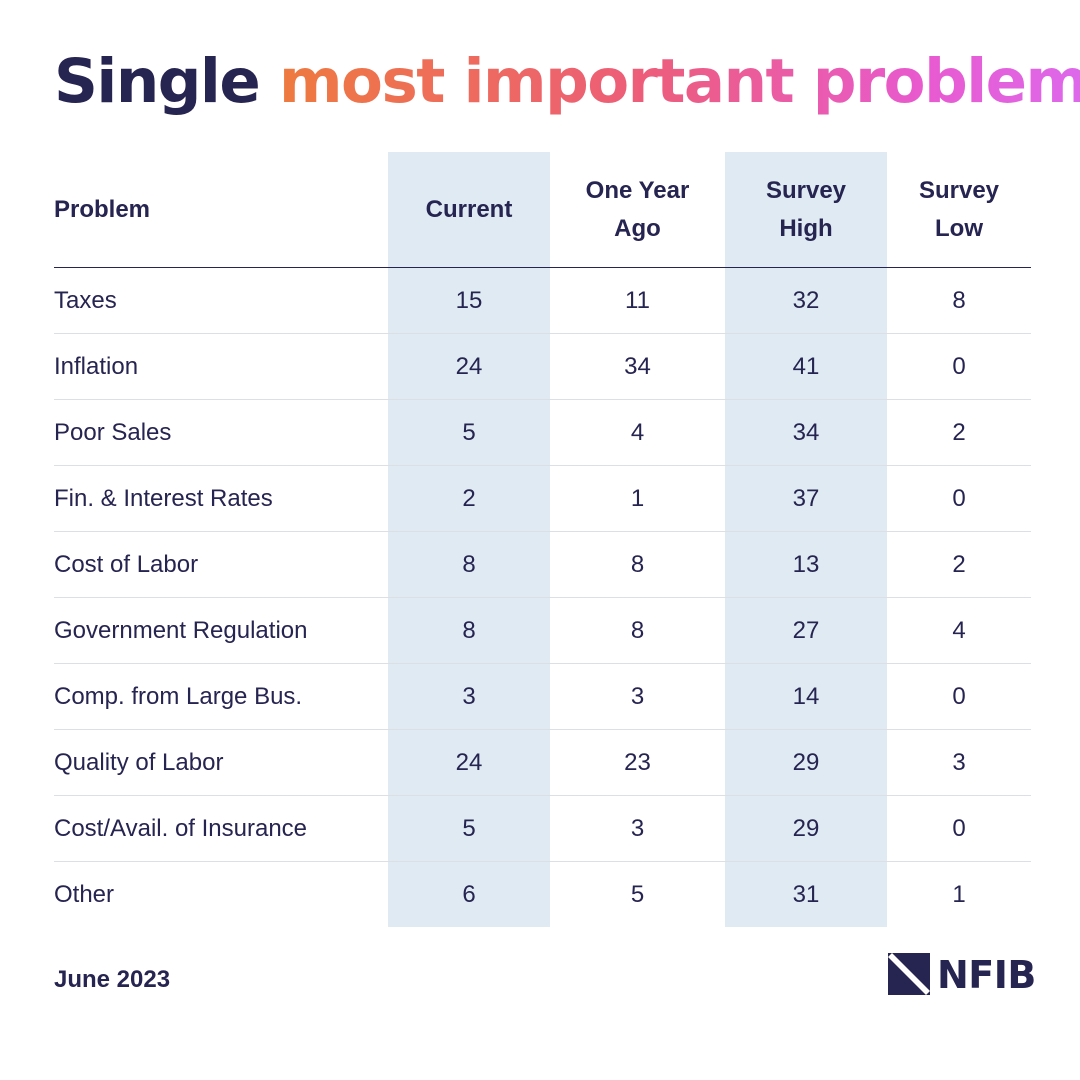  What do you see at coordinates (469, 696) in the screenshot?
I see `cell-current: 3` at bounding box center [469, 696].